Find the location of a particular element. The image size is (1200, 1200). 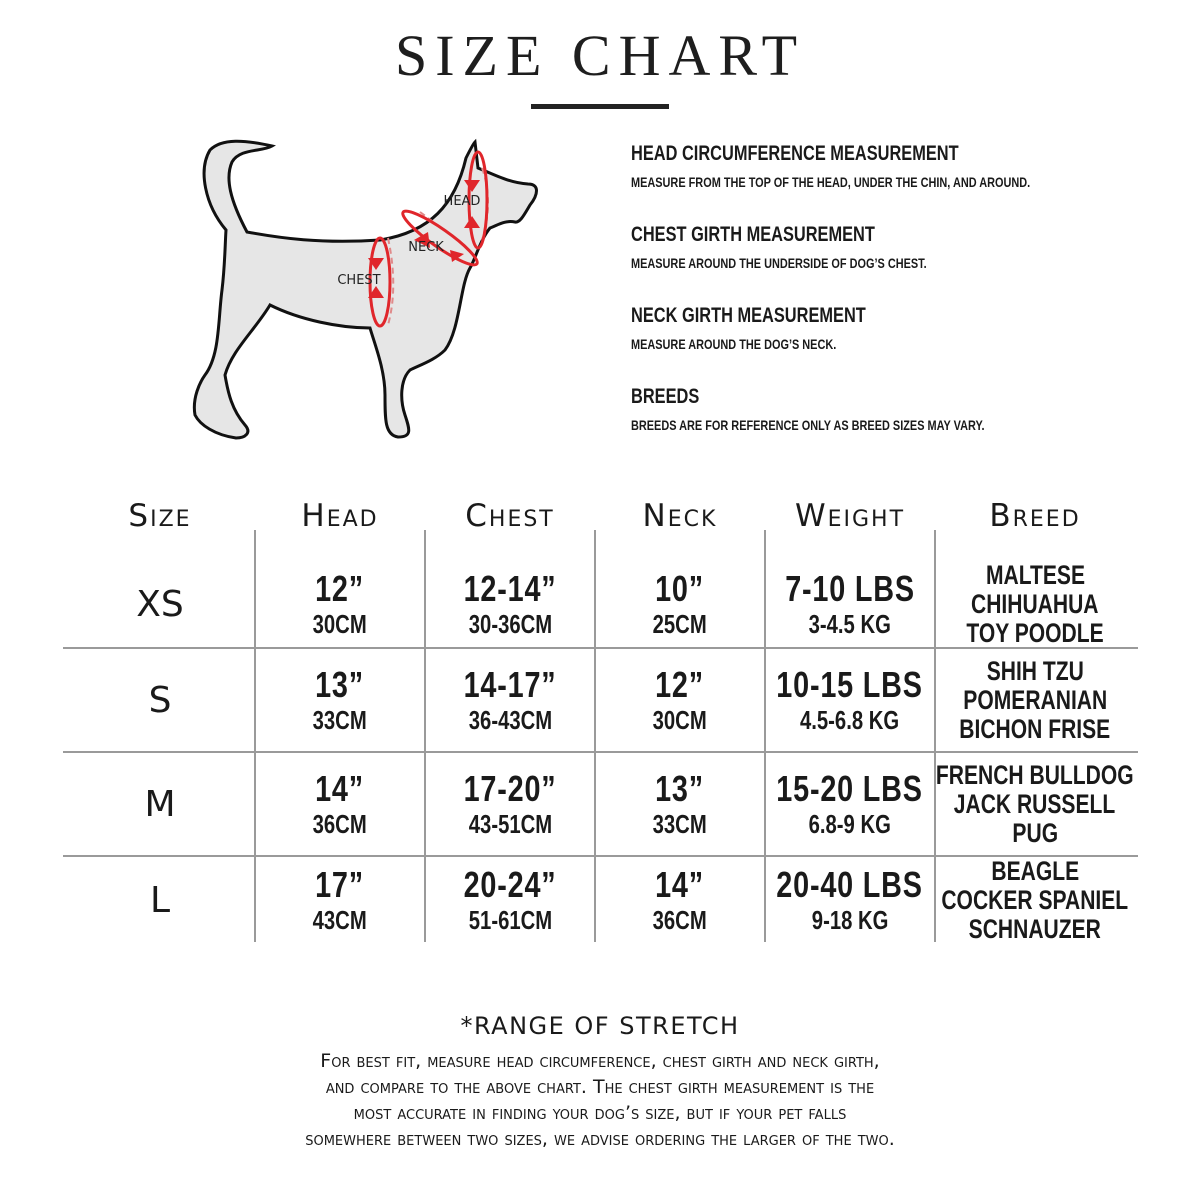

size-label: XS is located at coordinates (160, 604).